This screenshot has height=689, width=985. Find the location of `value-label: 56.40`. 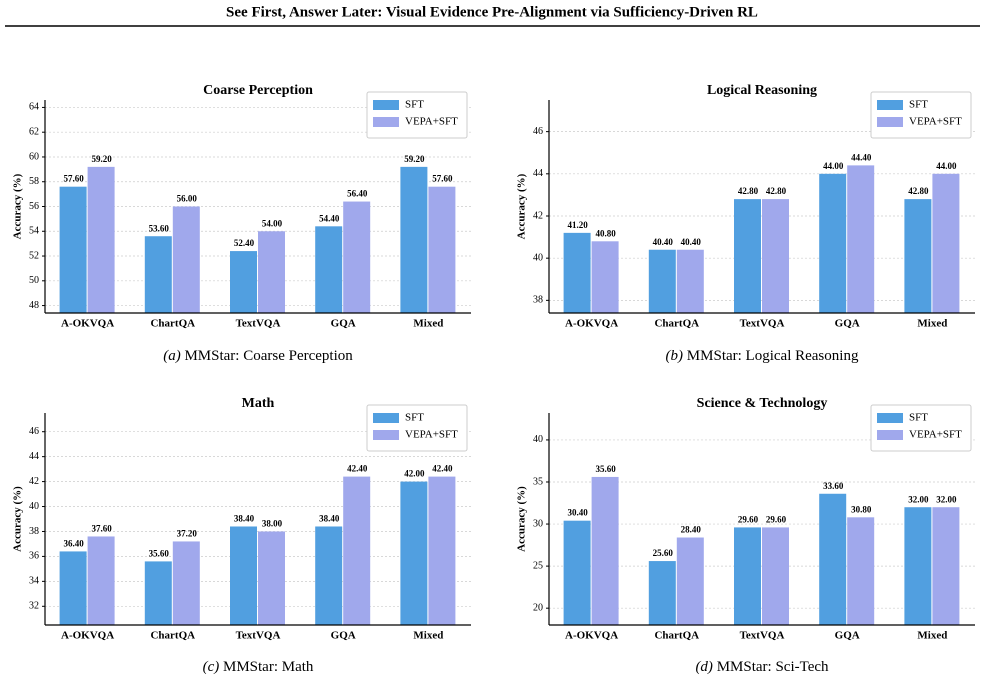

value-label: 56.40 is located at coordinates (357, 194).